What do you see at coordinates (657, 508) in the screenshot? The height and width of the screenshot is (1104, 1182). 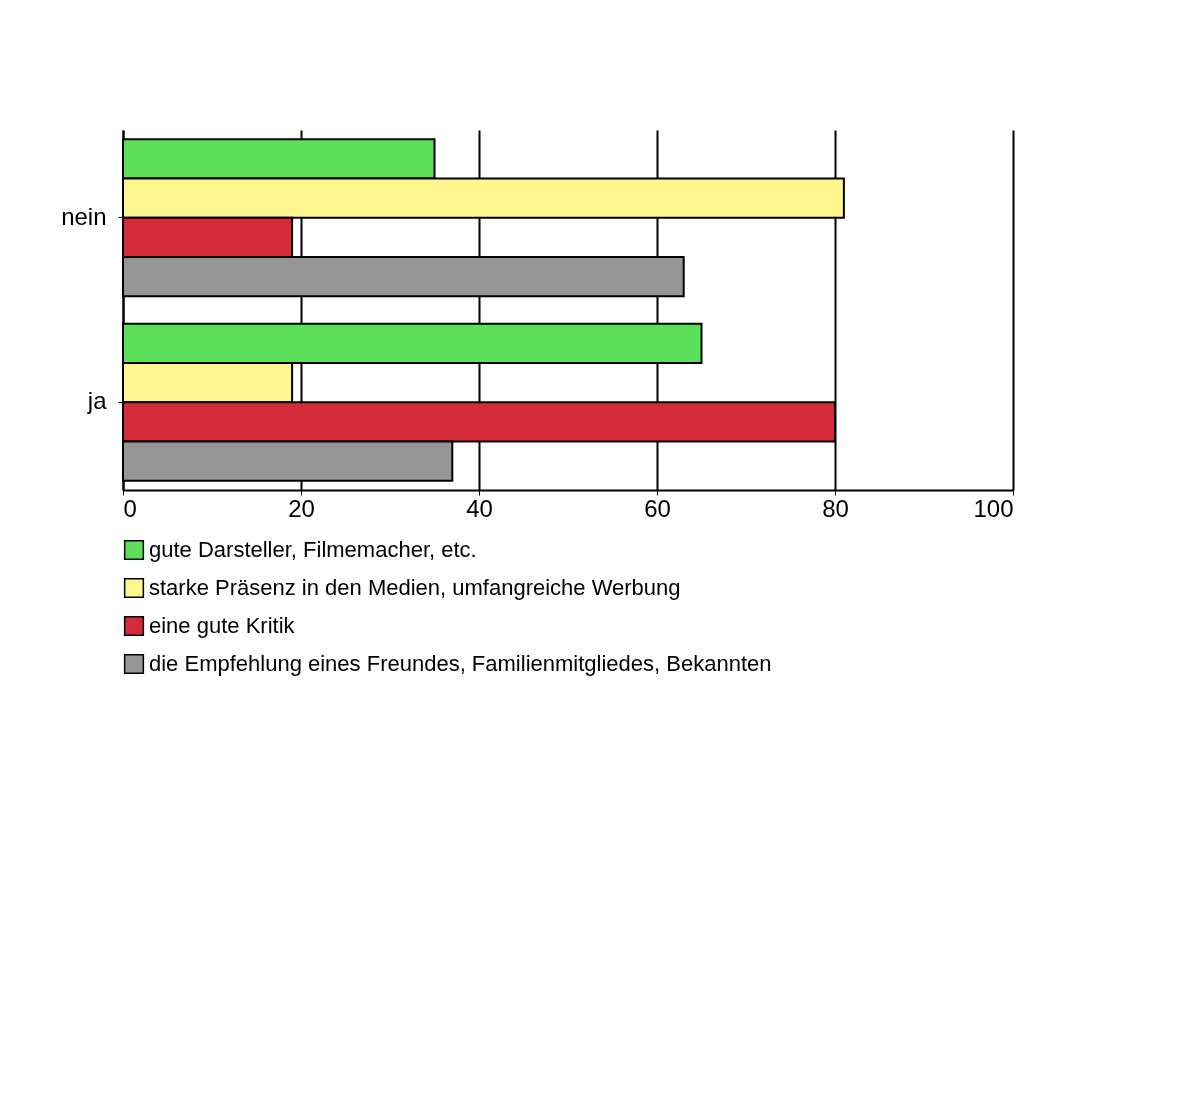 I see `x-tick-label: 60` at bounding box center [657, 508].